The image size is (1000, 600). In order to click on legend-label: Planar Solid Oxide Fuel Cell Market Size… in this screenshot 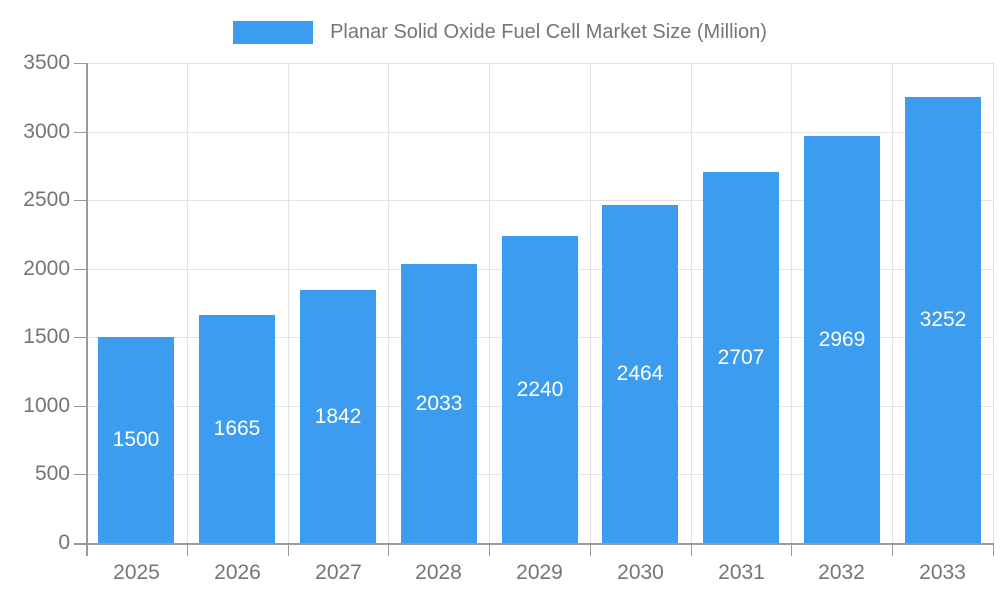, I will do `click(548, 31)`.